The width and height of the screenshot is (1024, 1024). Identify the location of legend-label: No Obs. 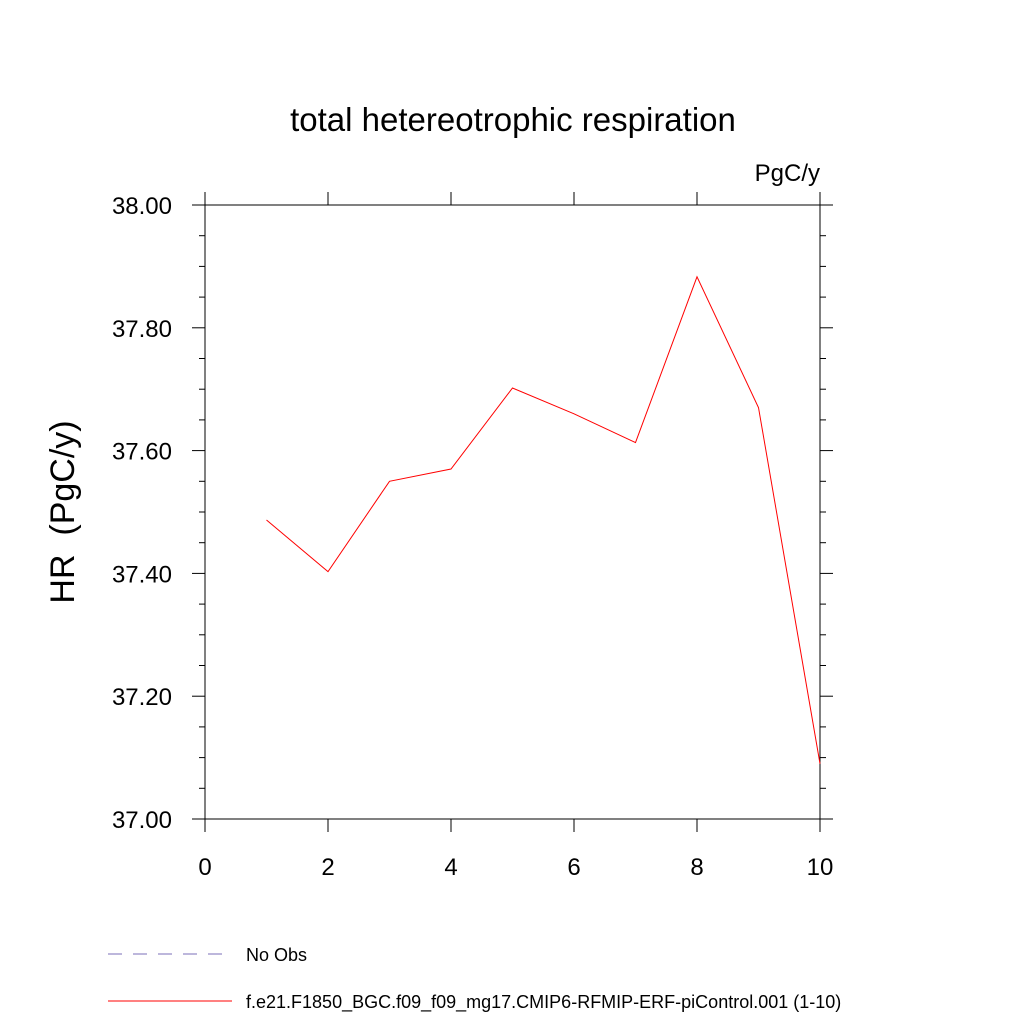
(276, 955).